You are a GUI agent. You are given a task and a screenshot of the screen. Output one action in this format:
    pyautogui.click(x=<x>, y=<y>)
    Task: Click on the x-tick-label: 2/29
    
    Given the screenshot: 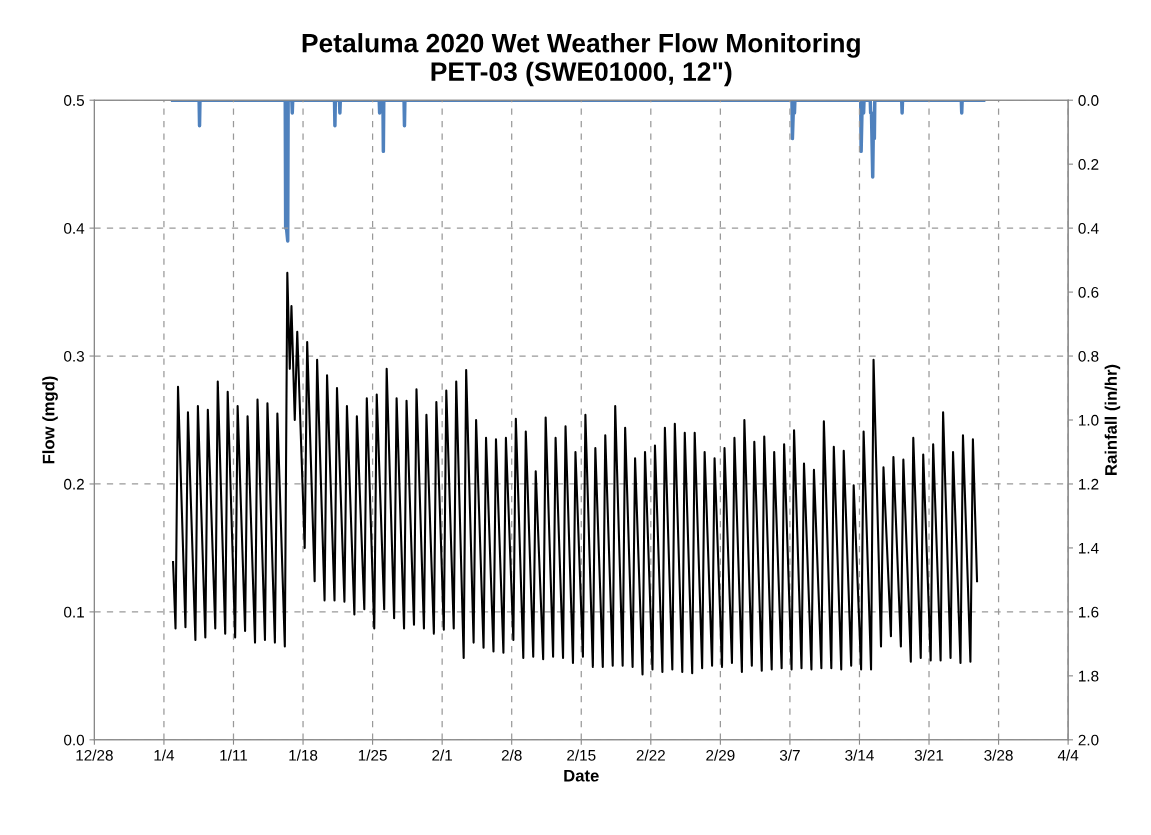 What is the action you would take?
    pyautogui.click(x=720, y=755)
    